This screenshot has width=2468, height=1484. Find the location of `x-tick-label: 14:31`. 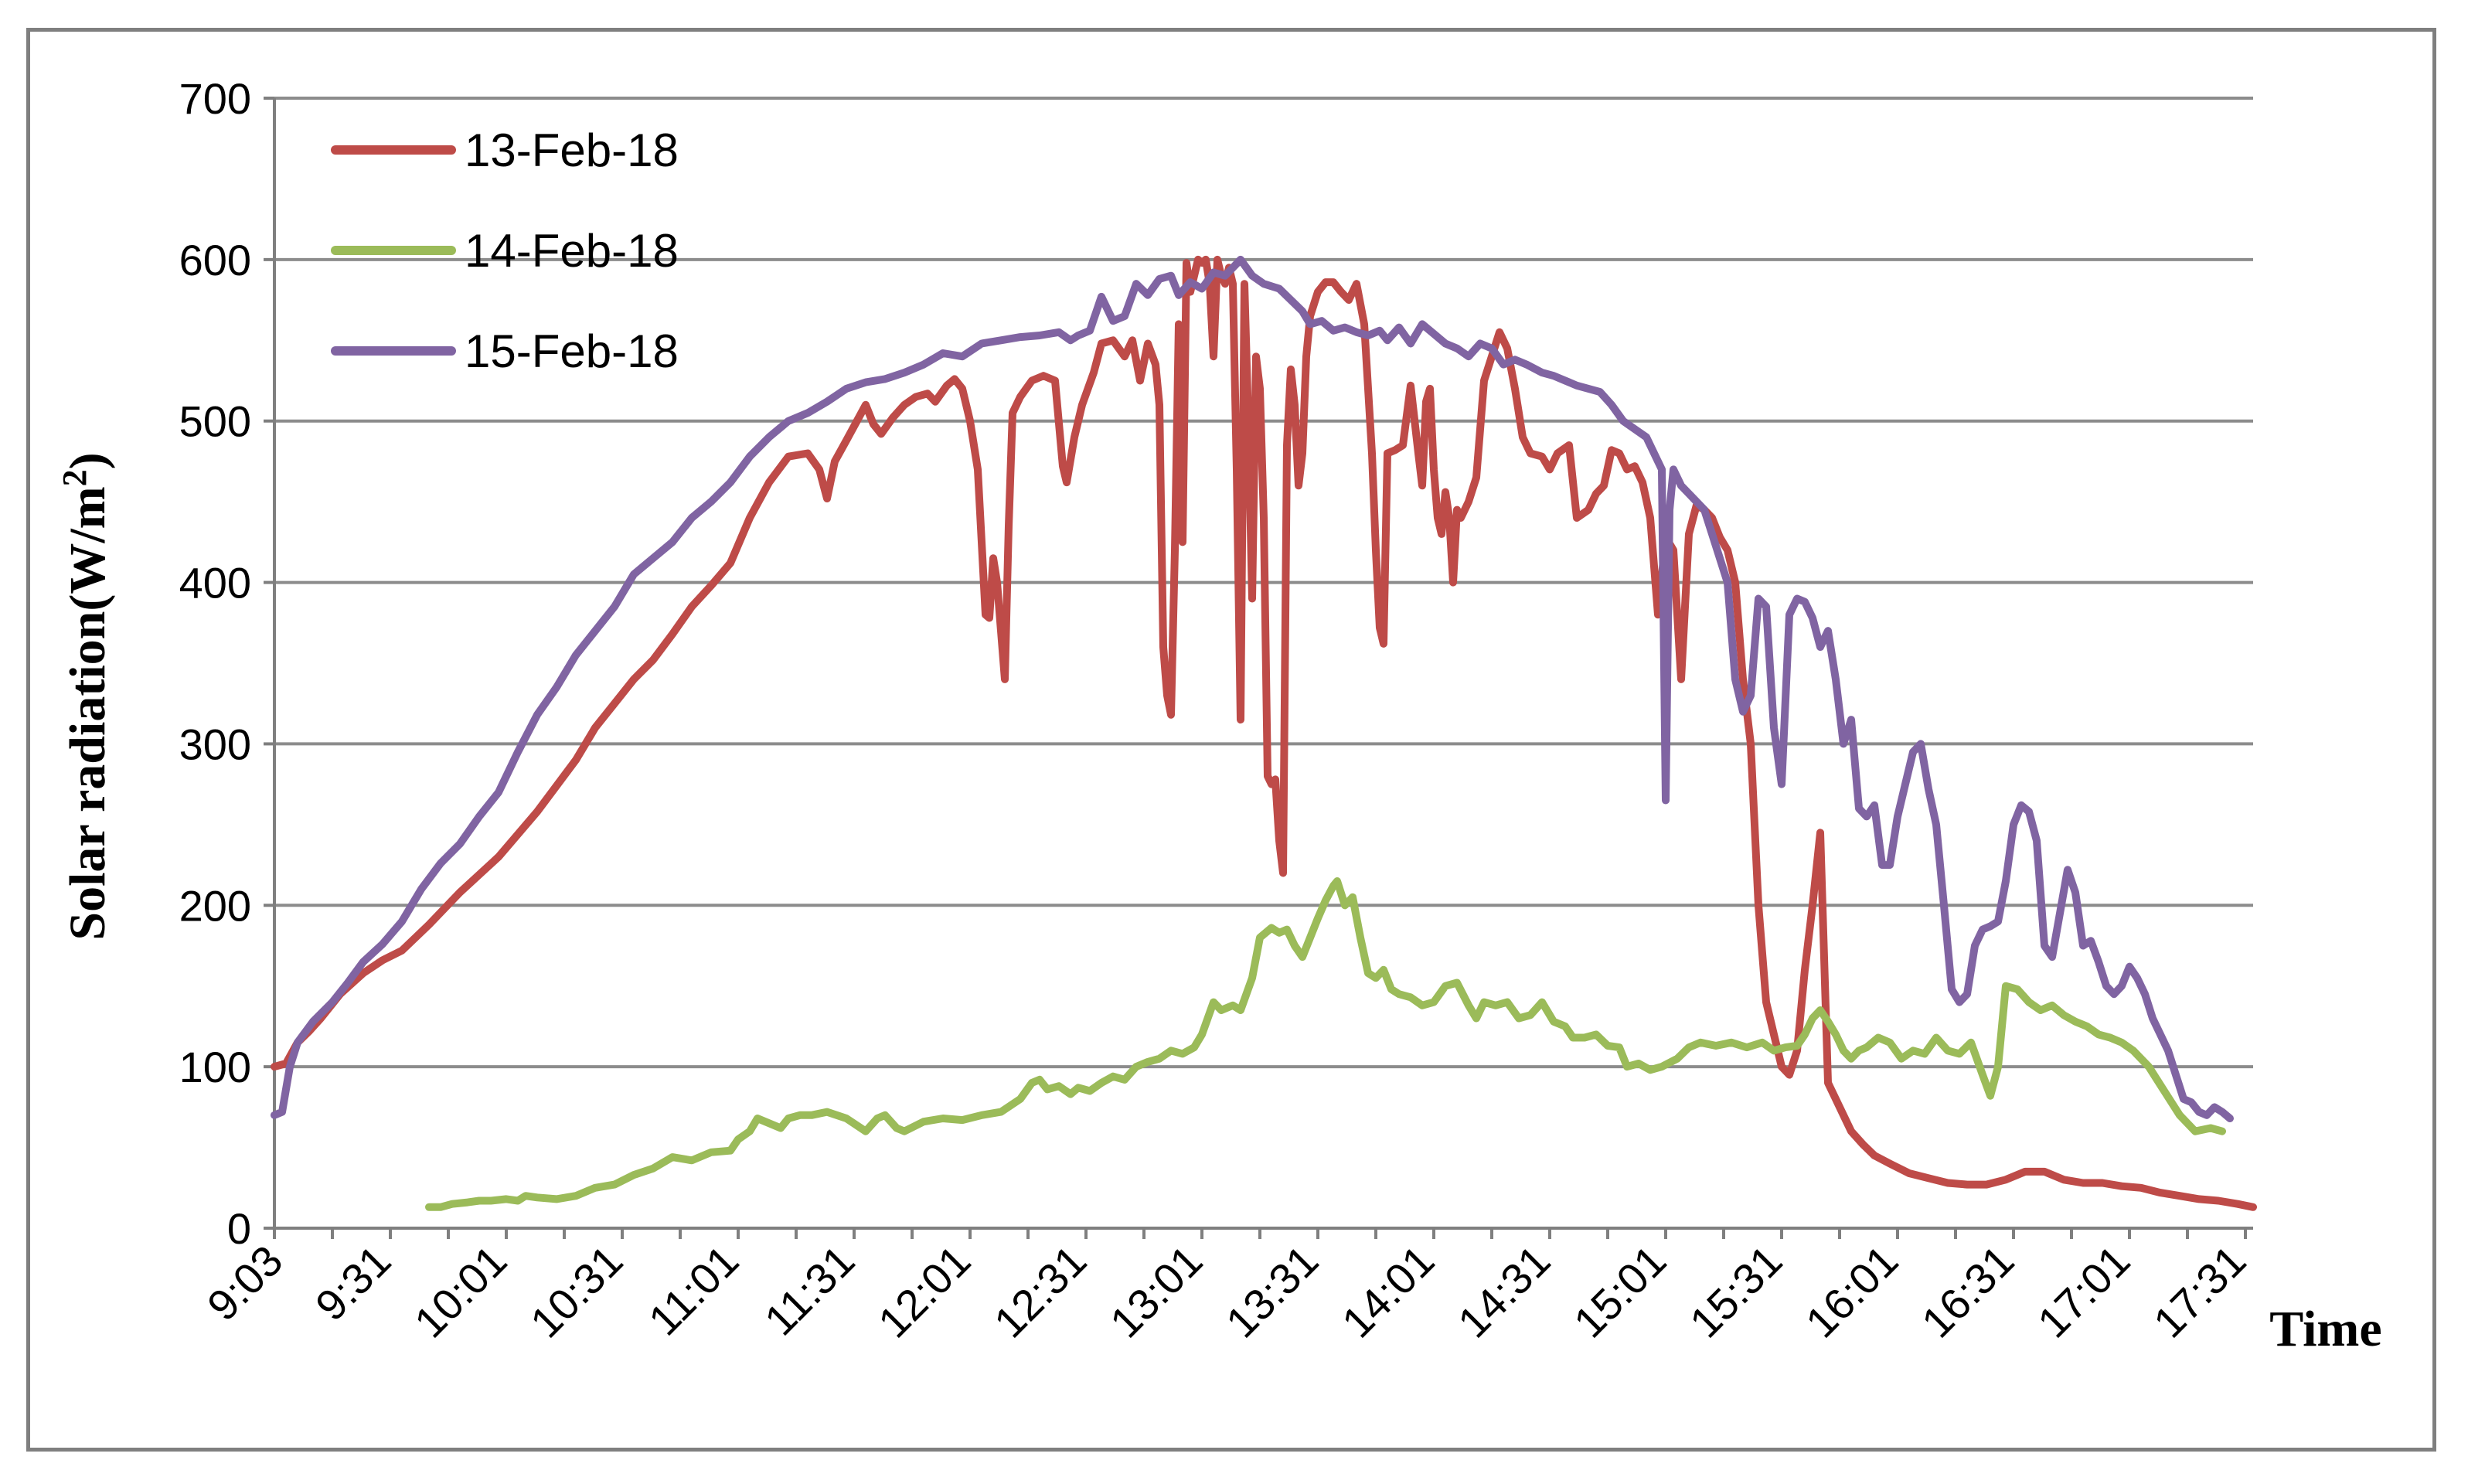

x-tick-label: 14:31 is located at coordinates (1504, 1291).